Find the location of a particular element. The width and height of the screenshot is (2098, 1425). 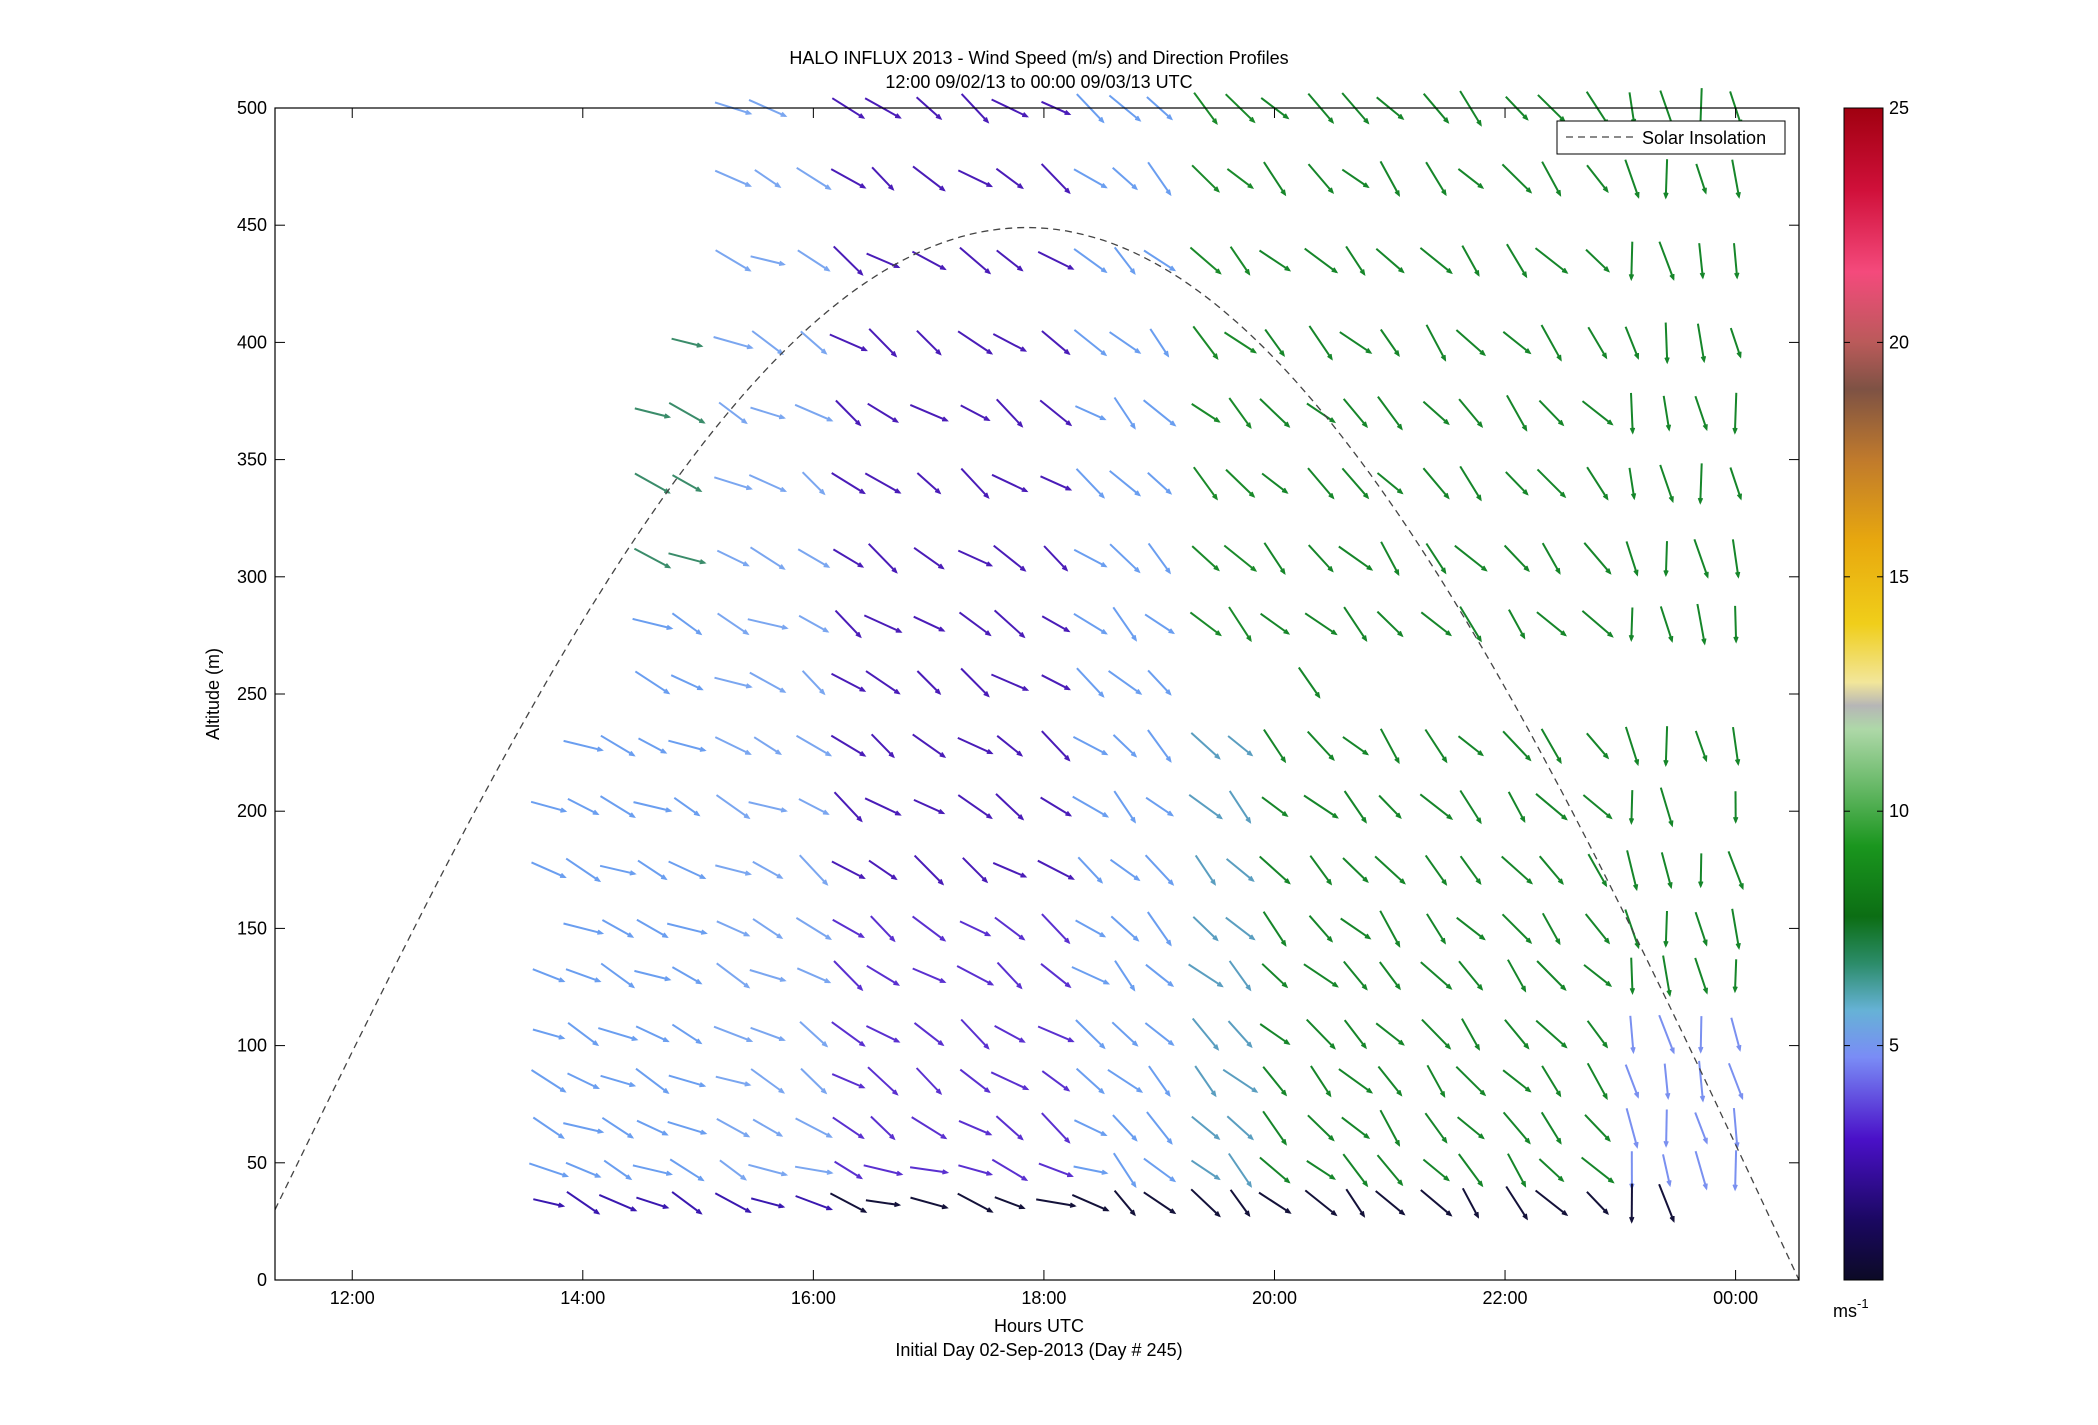

colorbar-tick-label: 15 is located at coordinates (1899, 577).